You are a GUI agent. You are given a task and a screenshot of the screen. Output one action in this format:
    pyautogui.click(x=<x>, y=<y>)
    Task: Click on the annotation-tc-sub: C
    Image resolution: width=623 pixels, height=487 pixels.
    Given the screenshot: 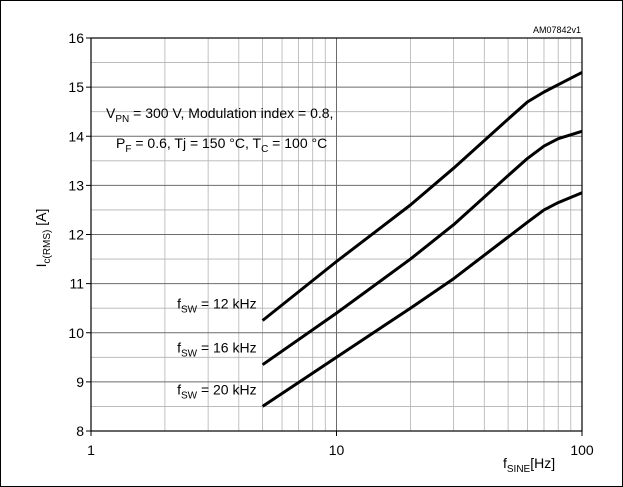 What is the action you would take?
    pyautogui.click(x=264, y=149)
    